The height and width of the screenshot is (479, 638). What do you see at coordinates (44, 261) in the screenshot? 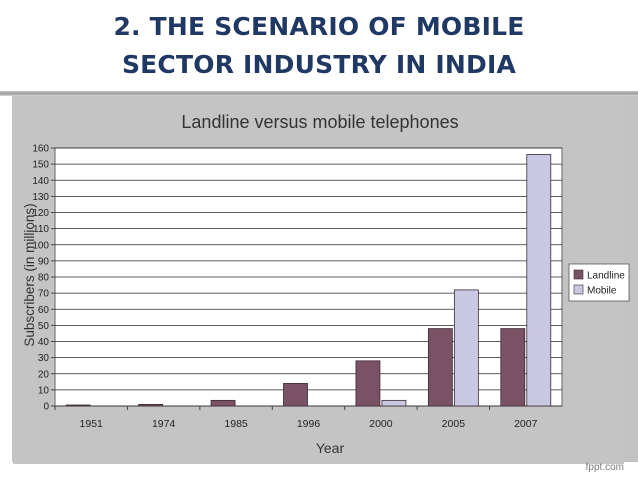
I see `y-tick-label: 90` at bounding box center [44, 261].